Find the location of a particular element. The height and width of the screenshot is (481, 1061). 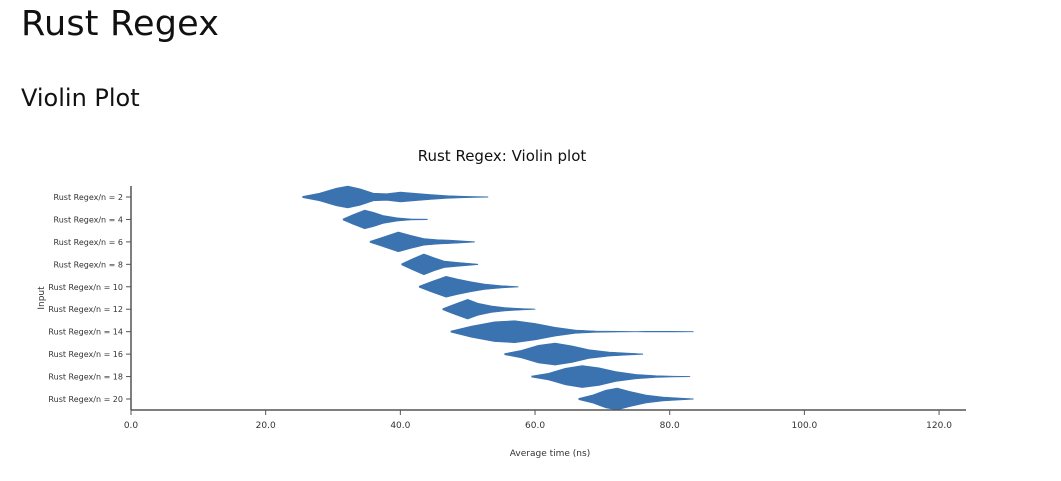

y-tick-label: Rust Regex/n = 16 is located at coordinates (85, 354).